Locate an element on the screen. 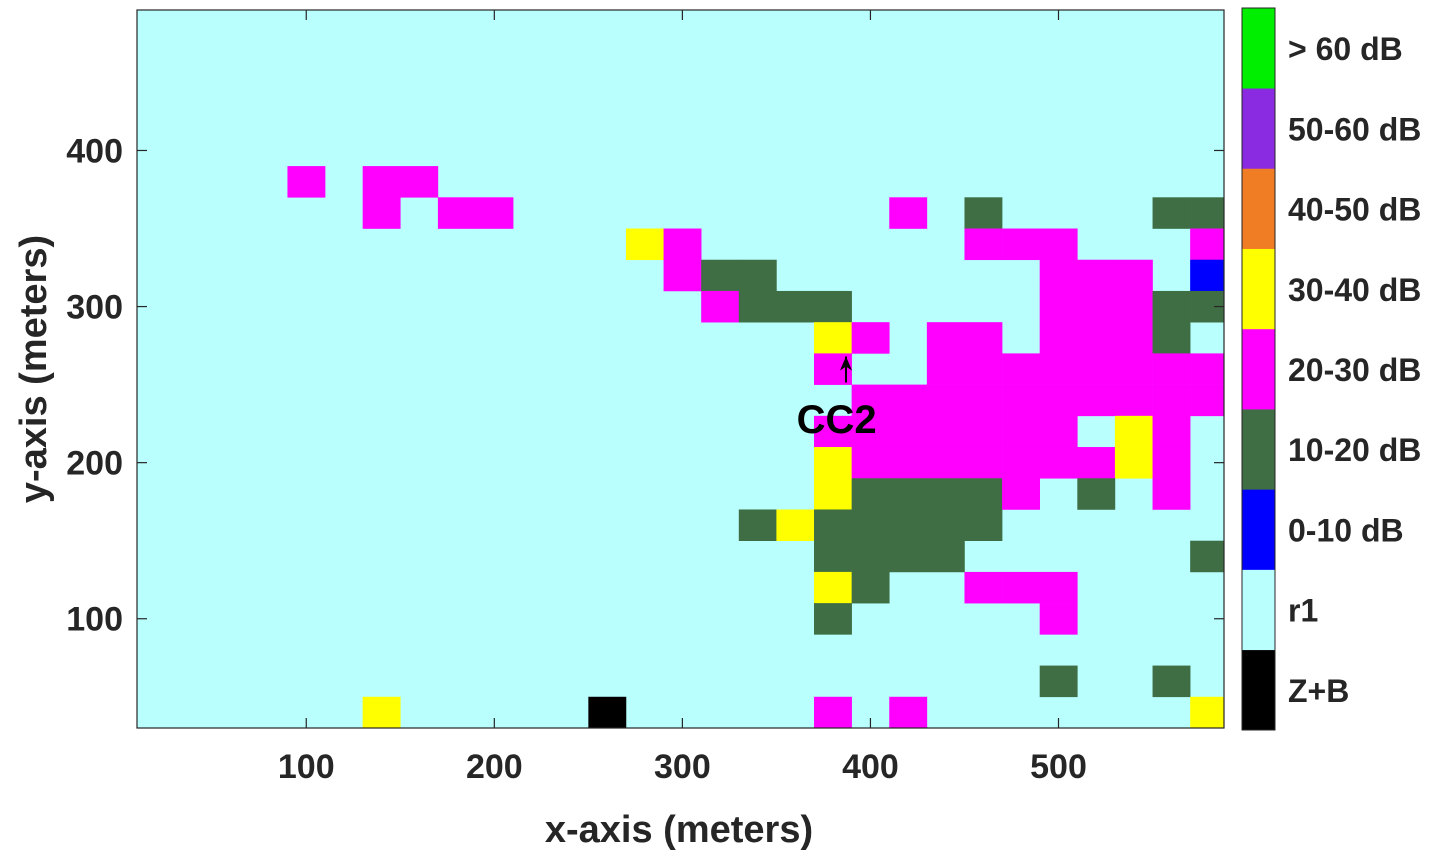  colorbar-label: 40-50 dB is located at coordinates (1354, 210).